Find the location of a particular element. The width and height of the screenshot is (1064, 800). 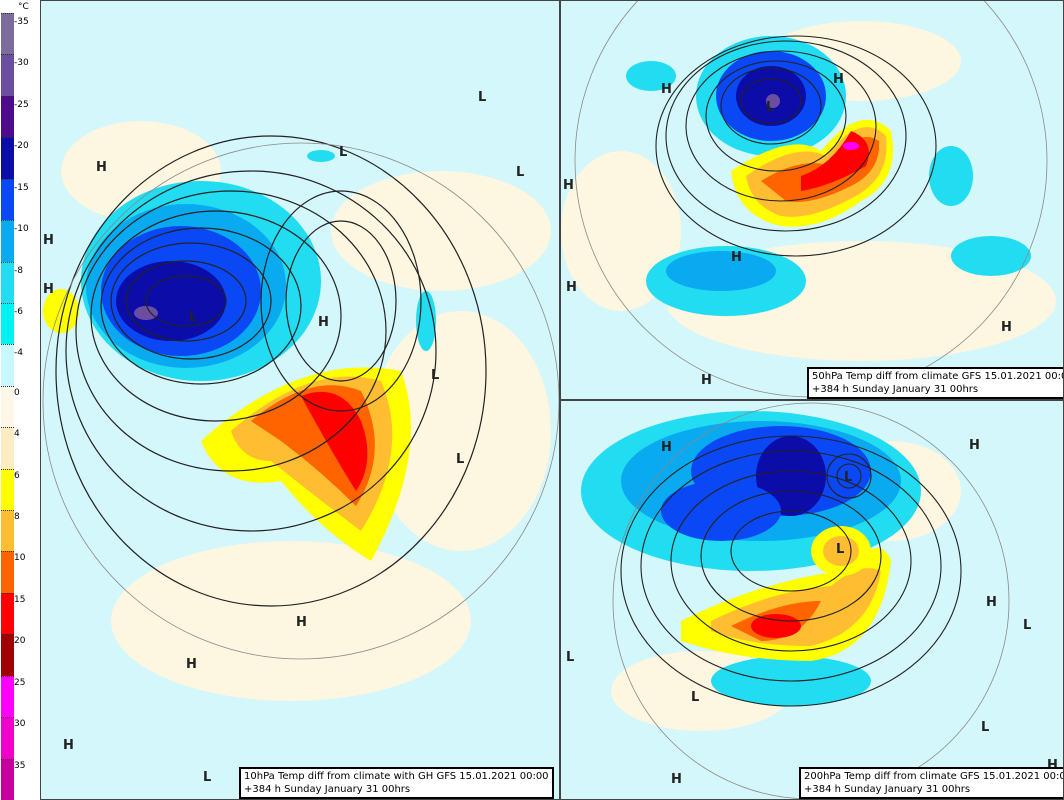

legend-tick-label: 25 is located at coordinates (20, 682).